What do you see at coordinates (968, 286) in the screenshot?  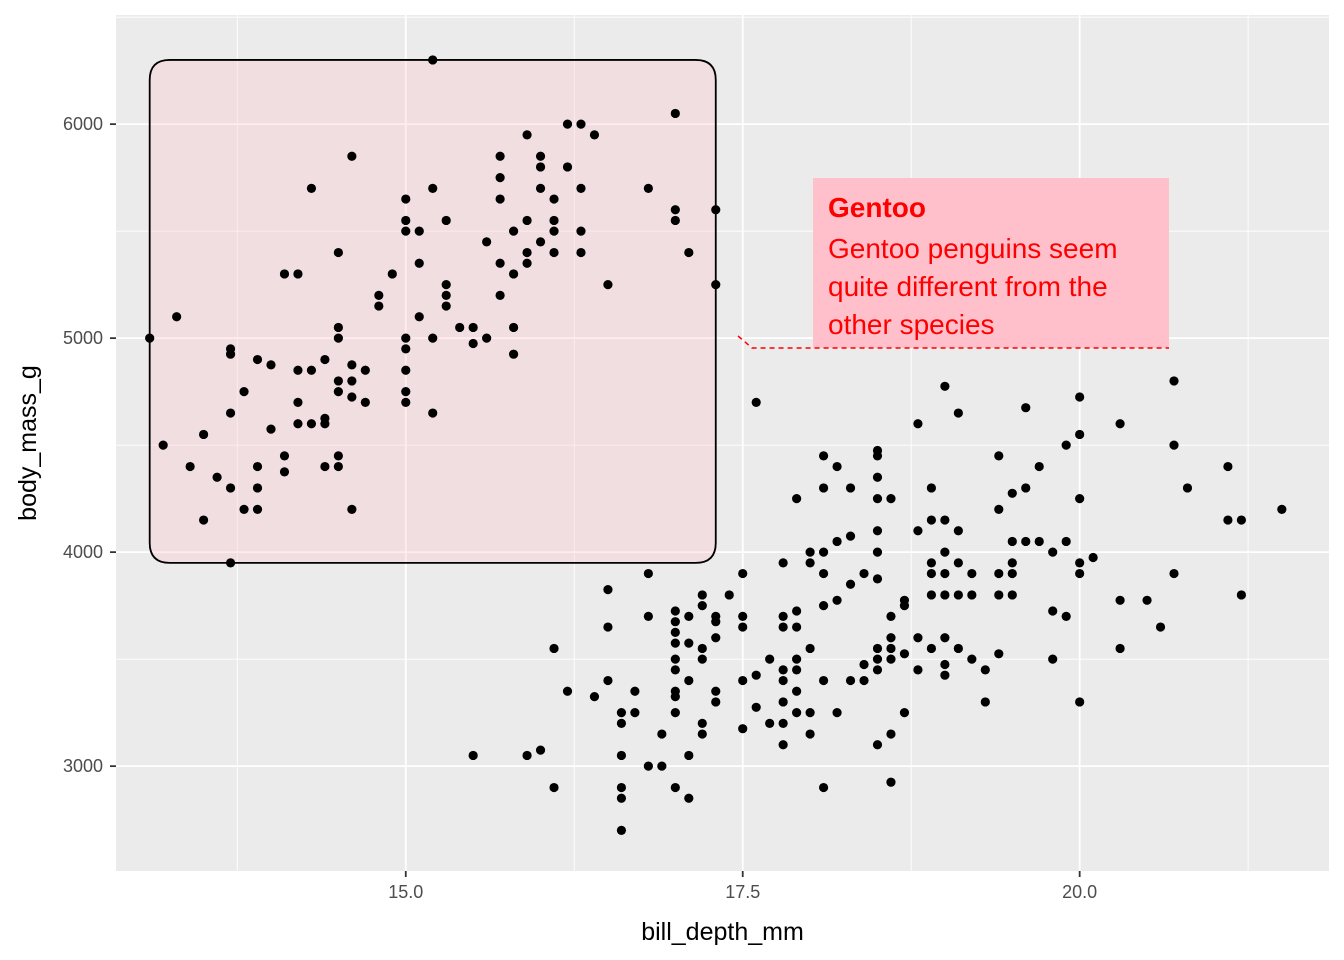 I see `annotation-line: quite different from the` at bounding box center [968, 286].